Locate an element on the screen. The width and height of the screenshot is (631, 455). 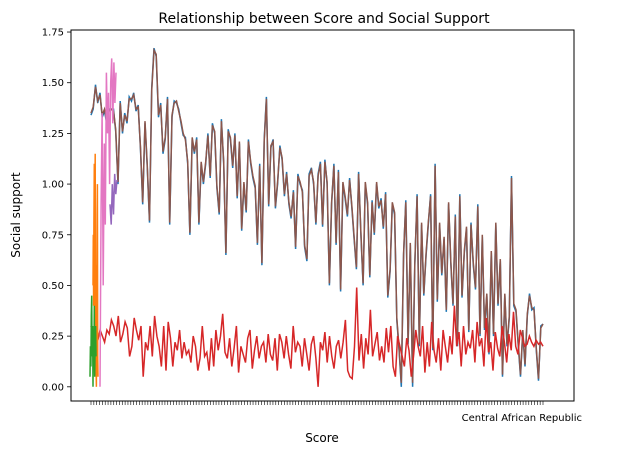
y-tick-label: 0.75 is located at coordinates (53, 235).